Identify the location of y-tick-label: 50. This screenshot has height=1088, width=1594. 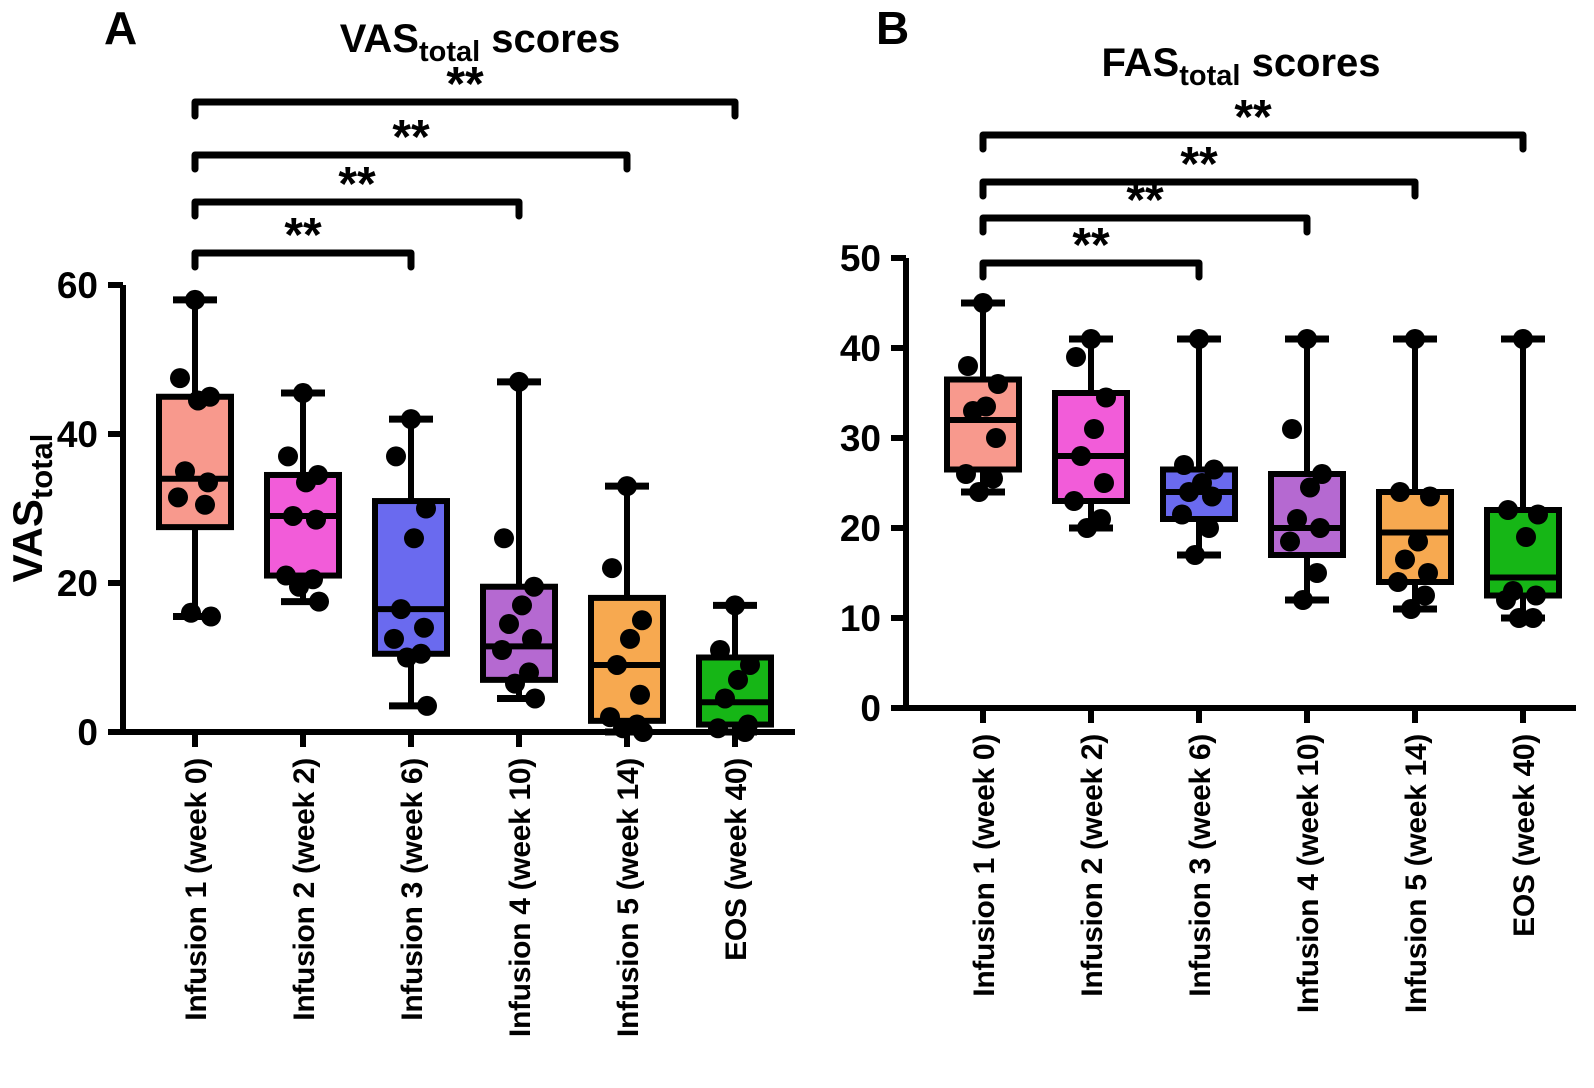
(860, 258).